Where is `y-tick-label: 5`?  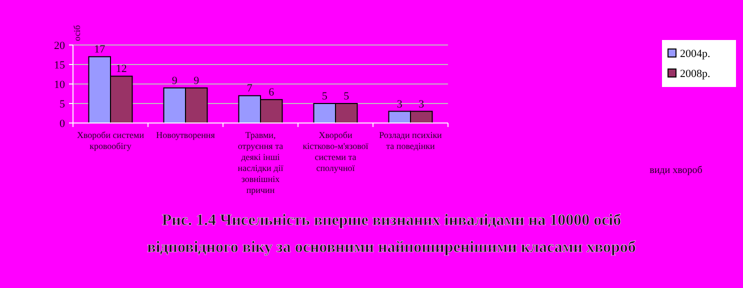
y-tick-label: 5 is located at coordinates (63, 104).